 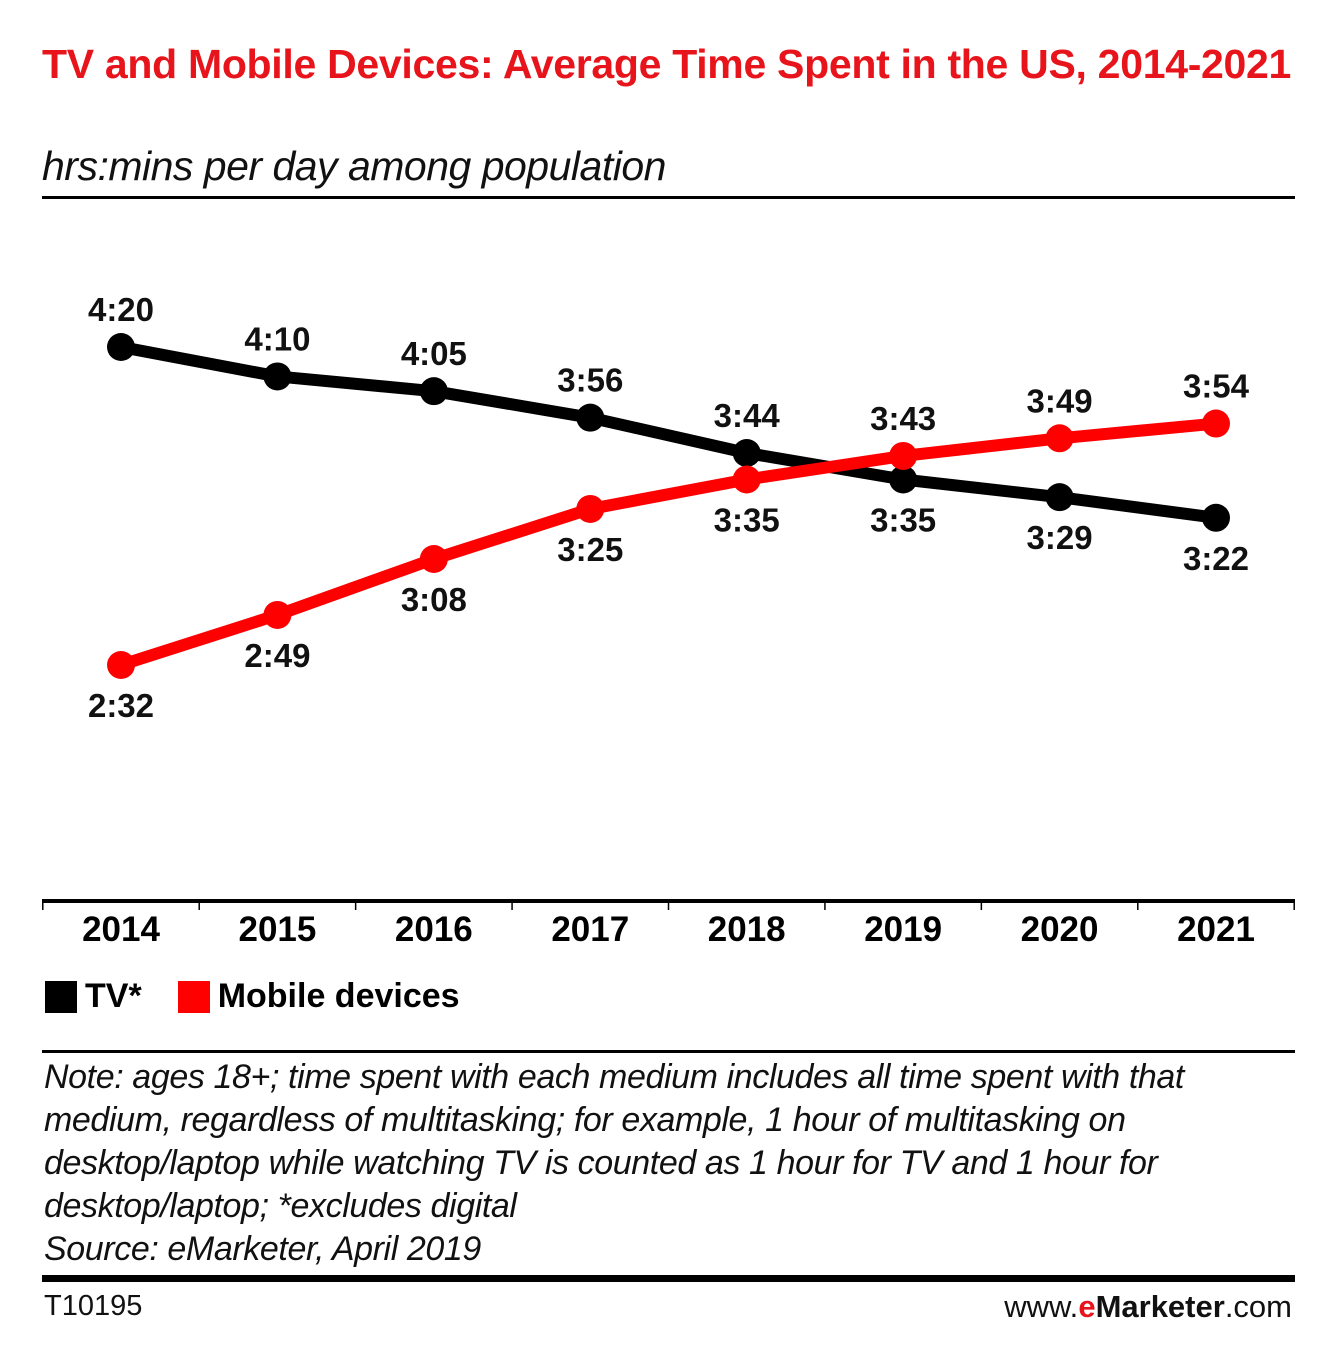 What do you see at coordinates (434, 599) in the screenshot?
I see `data-label-mobile-devices-2016: 3:08` at bounding box center [434, 599].